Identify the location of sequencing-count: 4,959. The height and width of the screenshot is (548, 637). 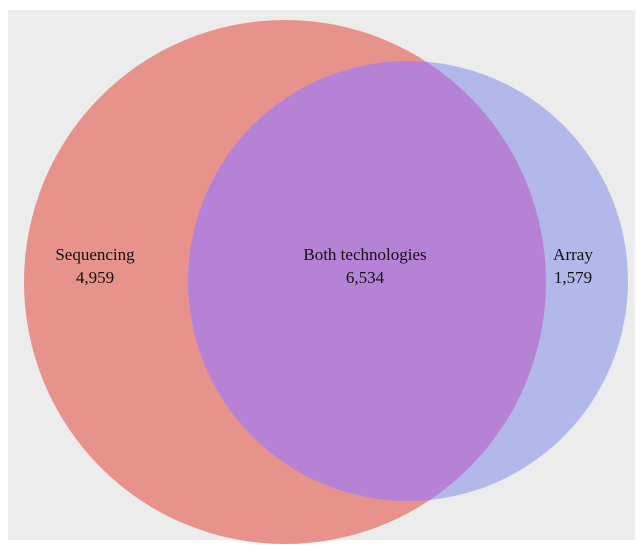
(95, 277).